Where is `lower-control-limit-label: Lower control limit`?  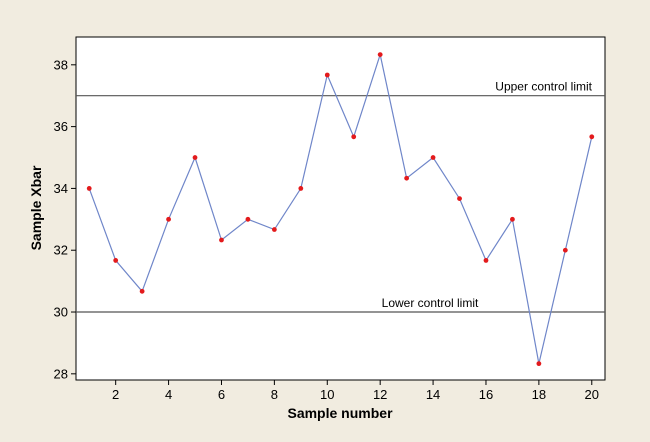
lower-control-limit-label: Lower control limit is located at coordinates (430, 303).